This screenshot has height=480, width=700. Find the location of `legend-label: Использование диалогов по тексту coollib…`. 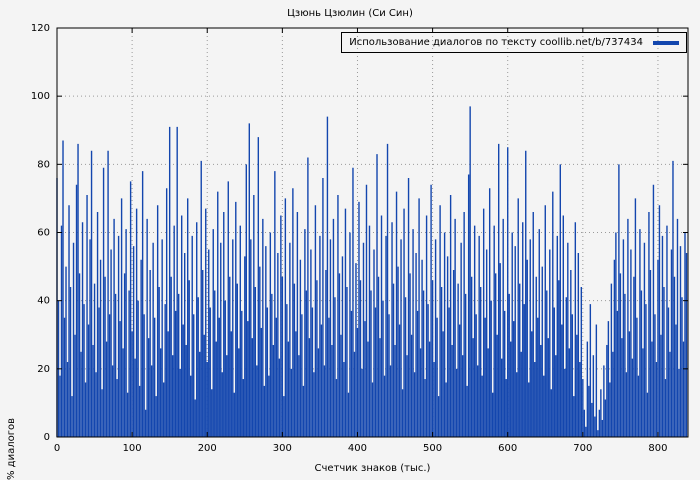

legend-label: Использование диалогов по тексту coollib… is located at coordinates (496, 42).